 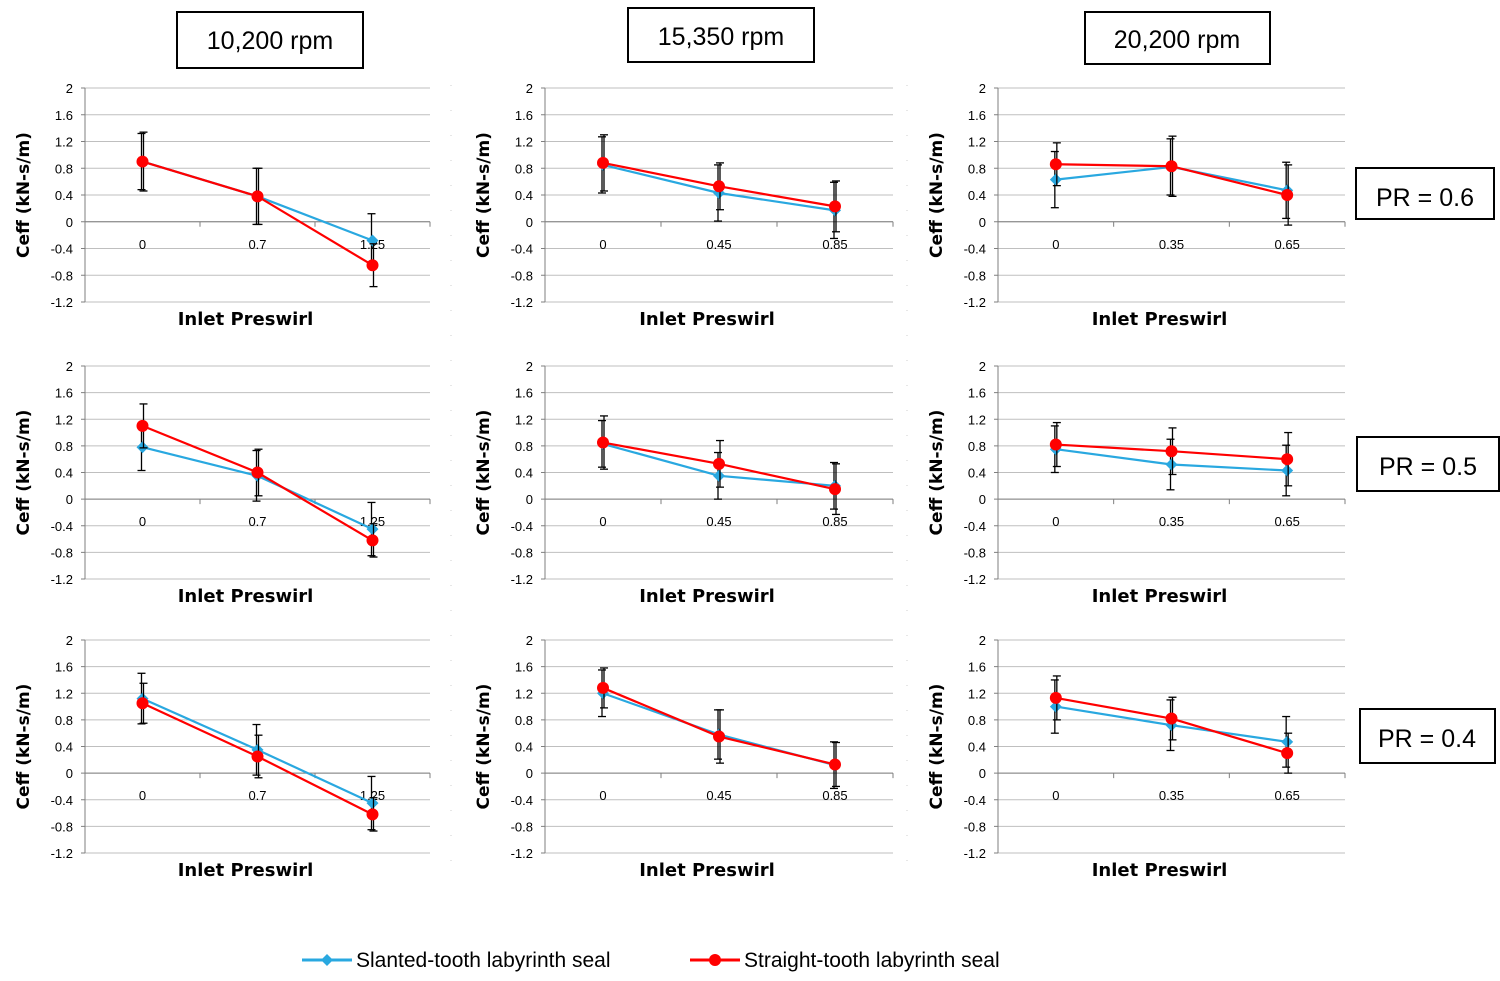 I want to click on speed-label: 10,200 rpm, so click(x=270, y=41).